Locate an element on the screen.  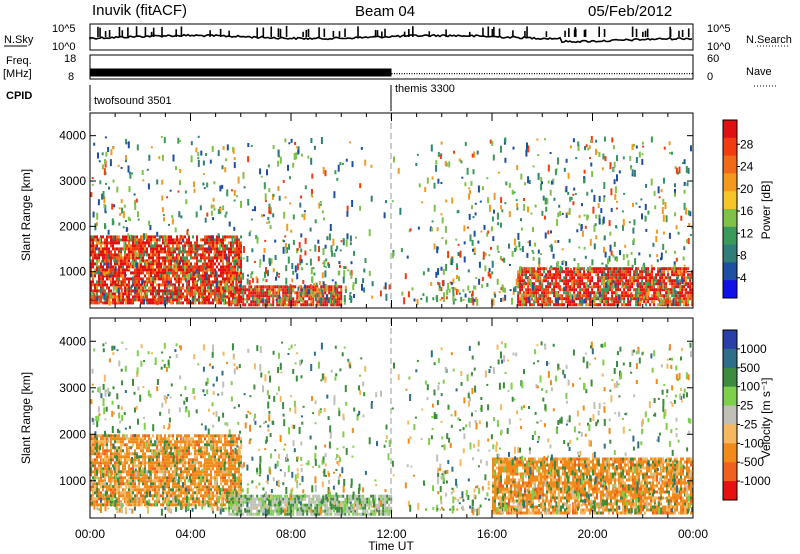
freq-panel is located at coordinates (391, 67).